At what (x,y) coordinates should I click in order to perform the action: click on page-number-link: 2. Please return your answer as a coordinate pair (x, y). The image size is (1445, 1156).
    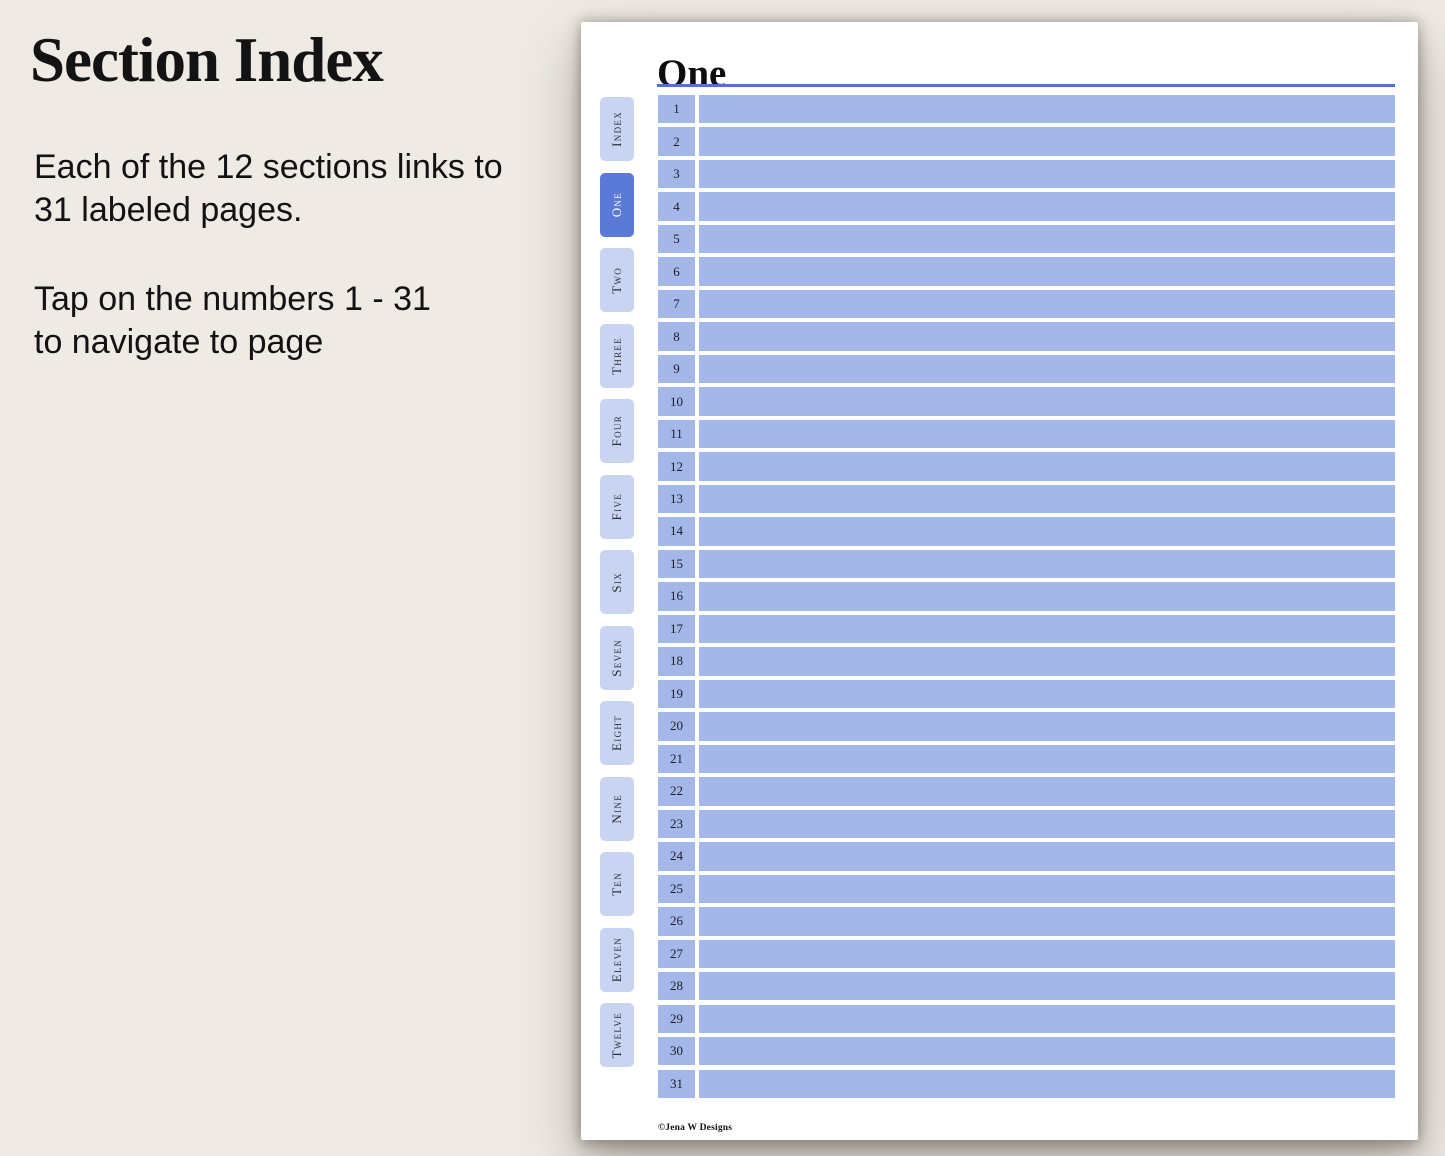
    Looking at the image, I should click on (676, 141).